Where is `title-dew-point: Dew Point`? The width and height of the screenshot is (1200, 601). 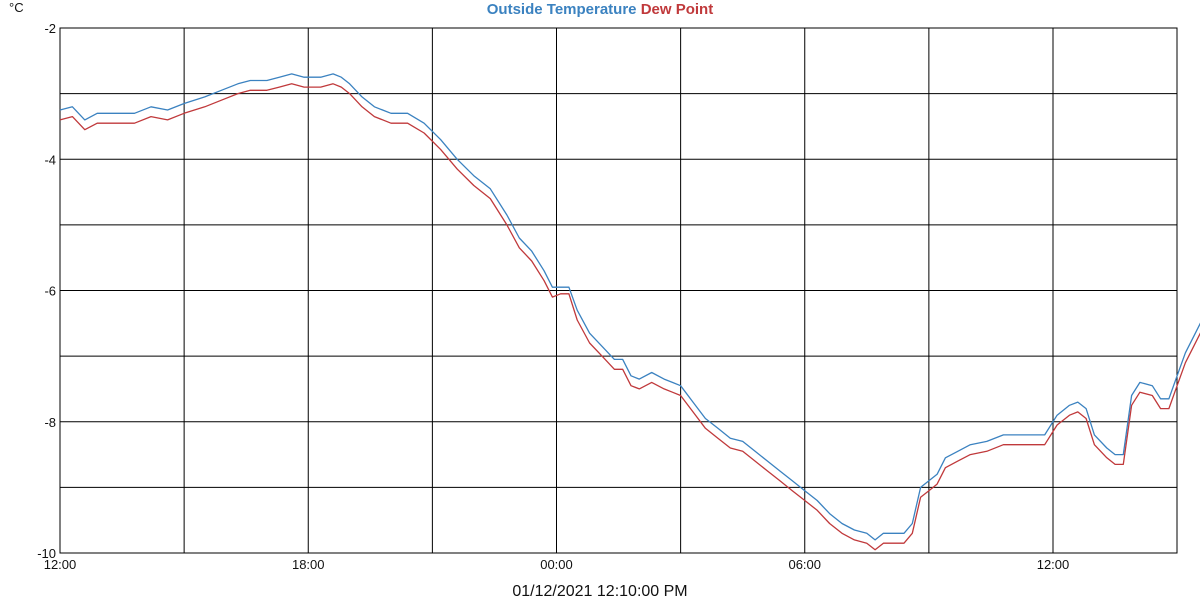
title-dew-point: Dew Point is located at coordinates (677, 9).